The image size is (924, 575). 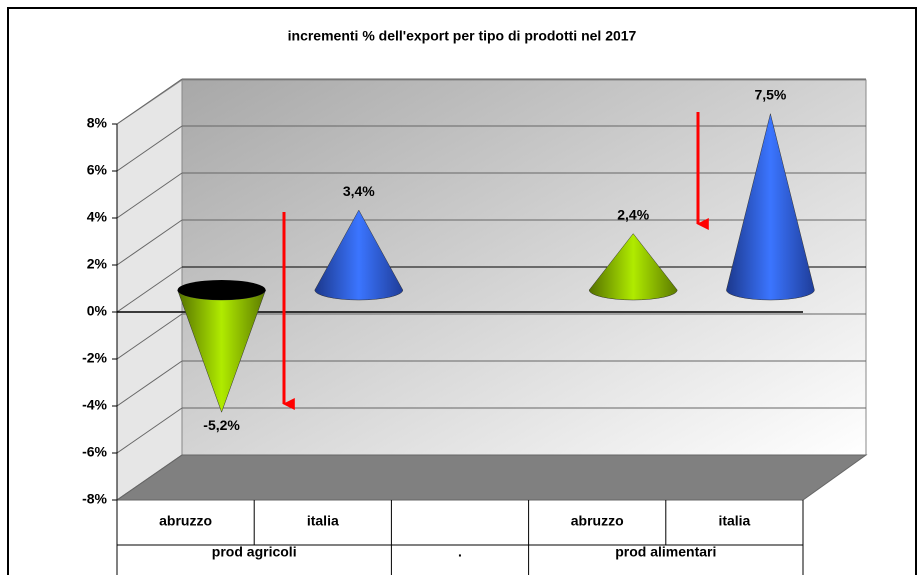 I want to click on y-tick-label: -4%, so click(x=94, y=405).